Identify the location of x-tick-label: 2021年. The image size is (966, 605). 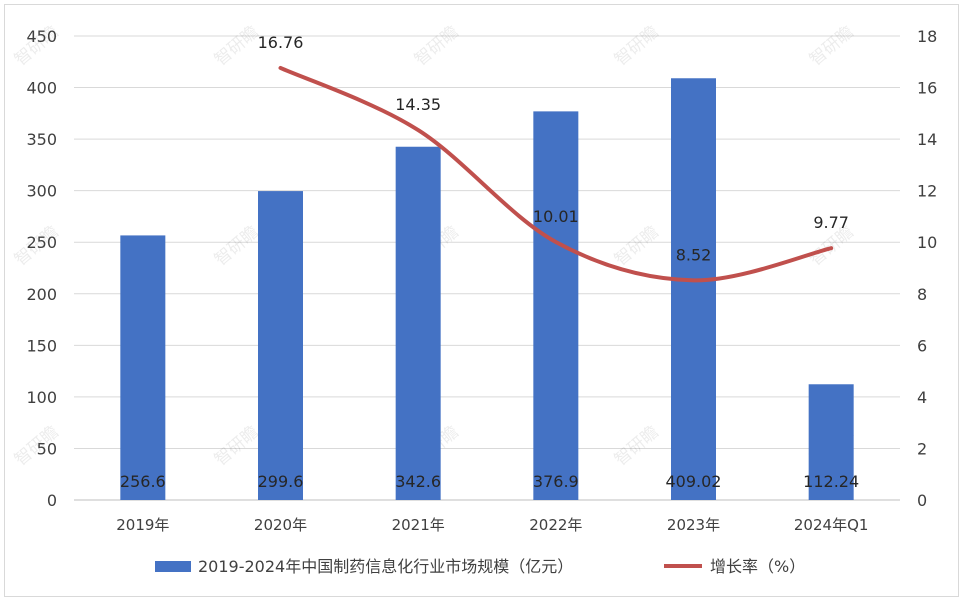
(418, 525).